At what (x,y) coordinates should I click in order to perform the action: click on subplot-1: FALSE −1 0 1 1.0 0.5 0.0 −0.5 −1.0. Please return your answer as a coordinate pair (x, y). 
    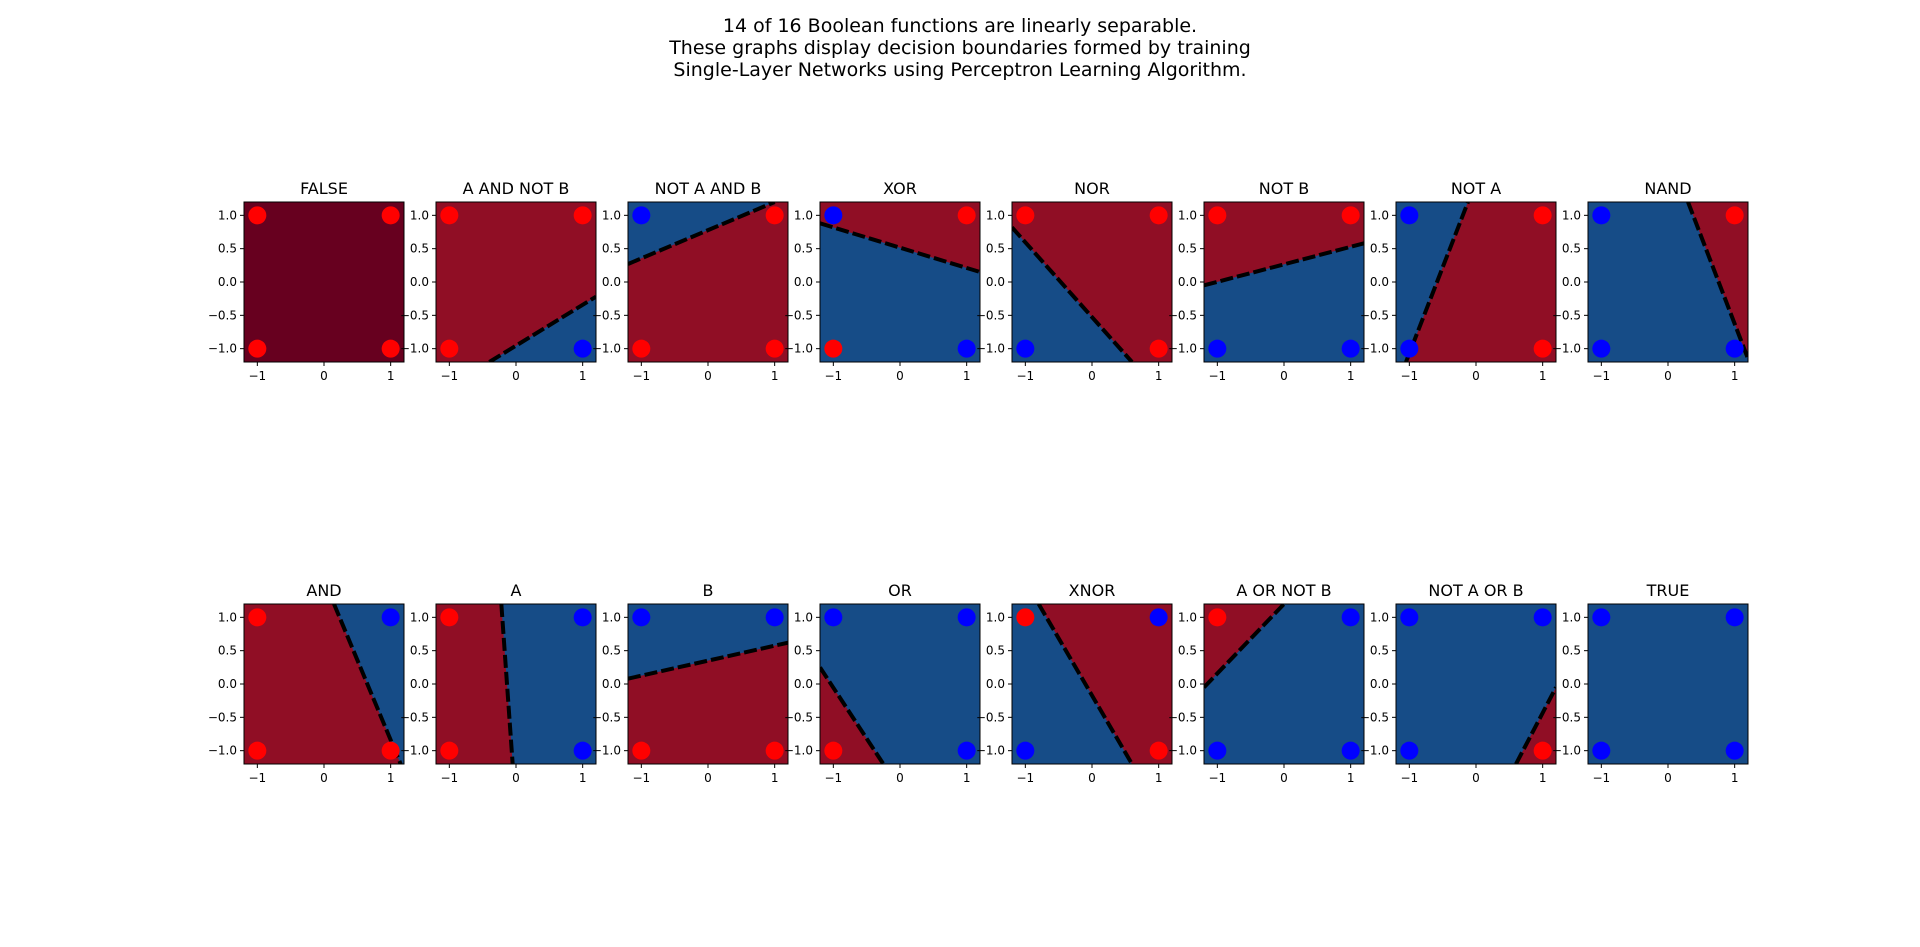
    Looking at the image, I should click on (306, 281).